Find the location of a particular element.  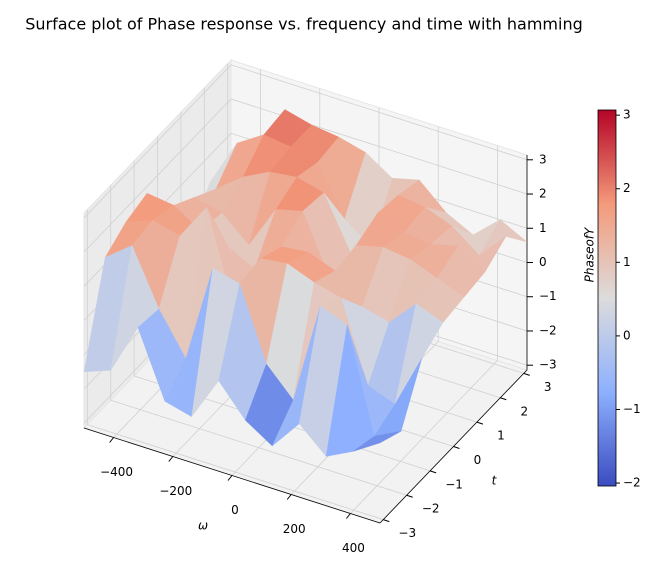

colorbar is located at coordinates (607, 298).